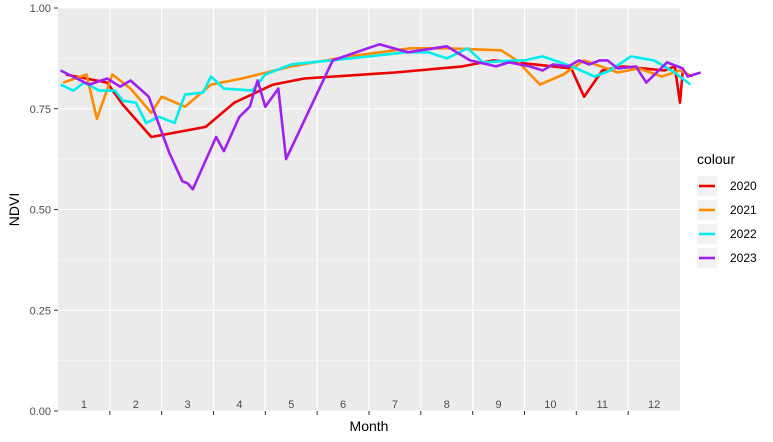 The width and height of the screenshot is (773, 442). I want to click on y-tick-label: 0.00, so click(40, 412).